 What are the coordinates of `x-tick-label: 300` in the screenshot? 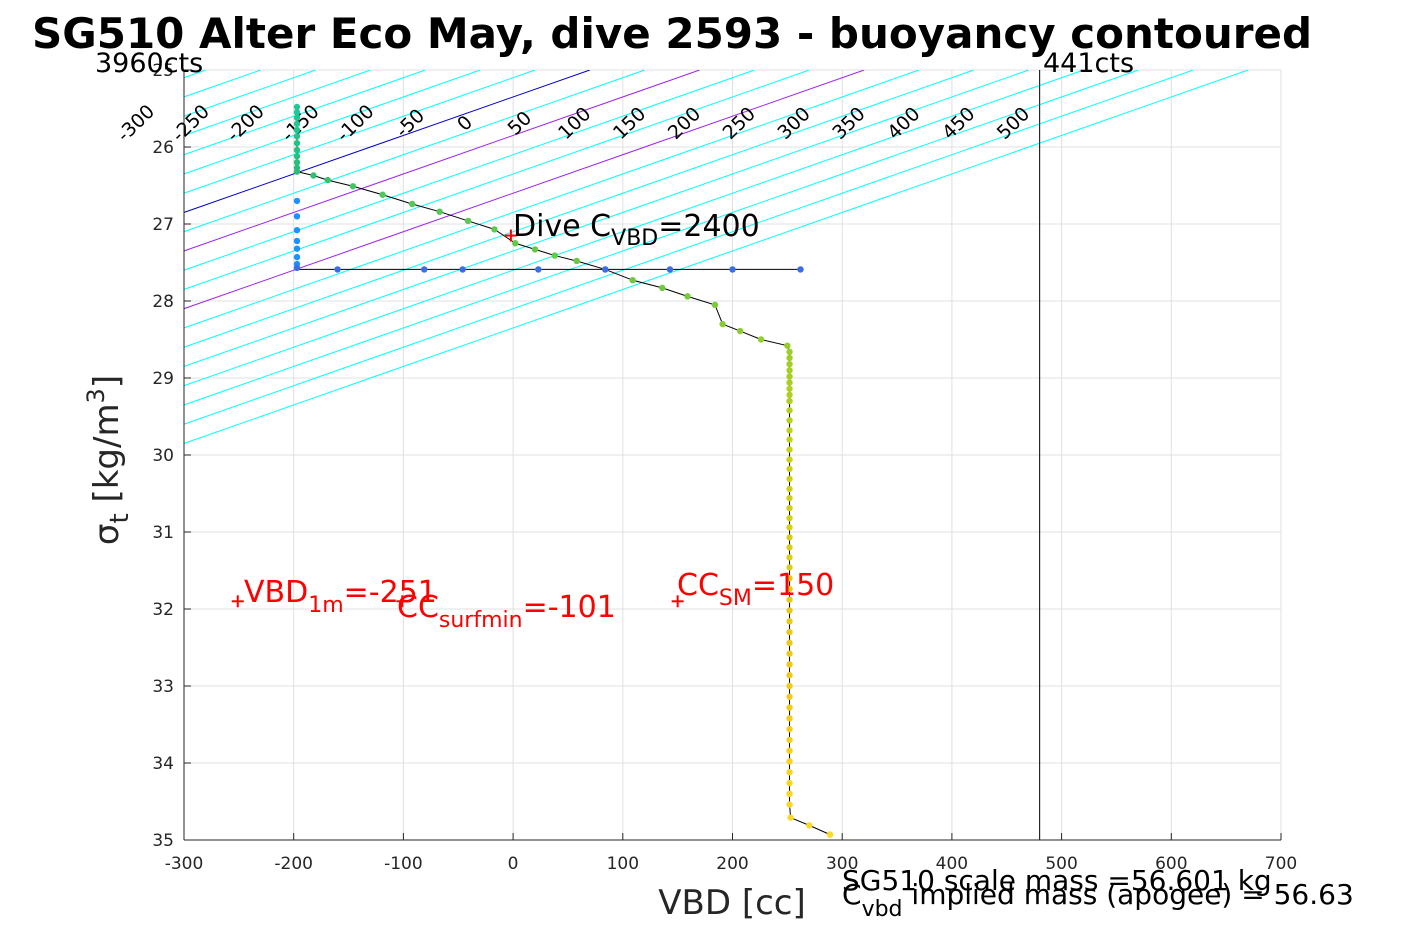 It's located at (842, 864).